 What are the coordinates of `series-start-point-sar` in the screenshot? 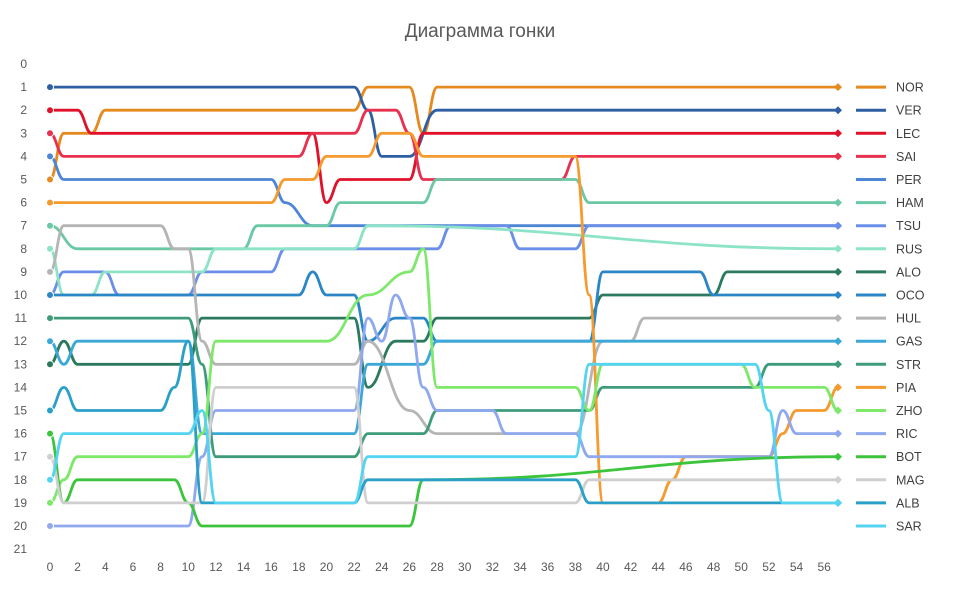 It's located at (50, 479).